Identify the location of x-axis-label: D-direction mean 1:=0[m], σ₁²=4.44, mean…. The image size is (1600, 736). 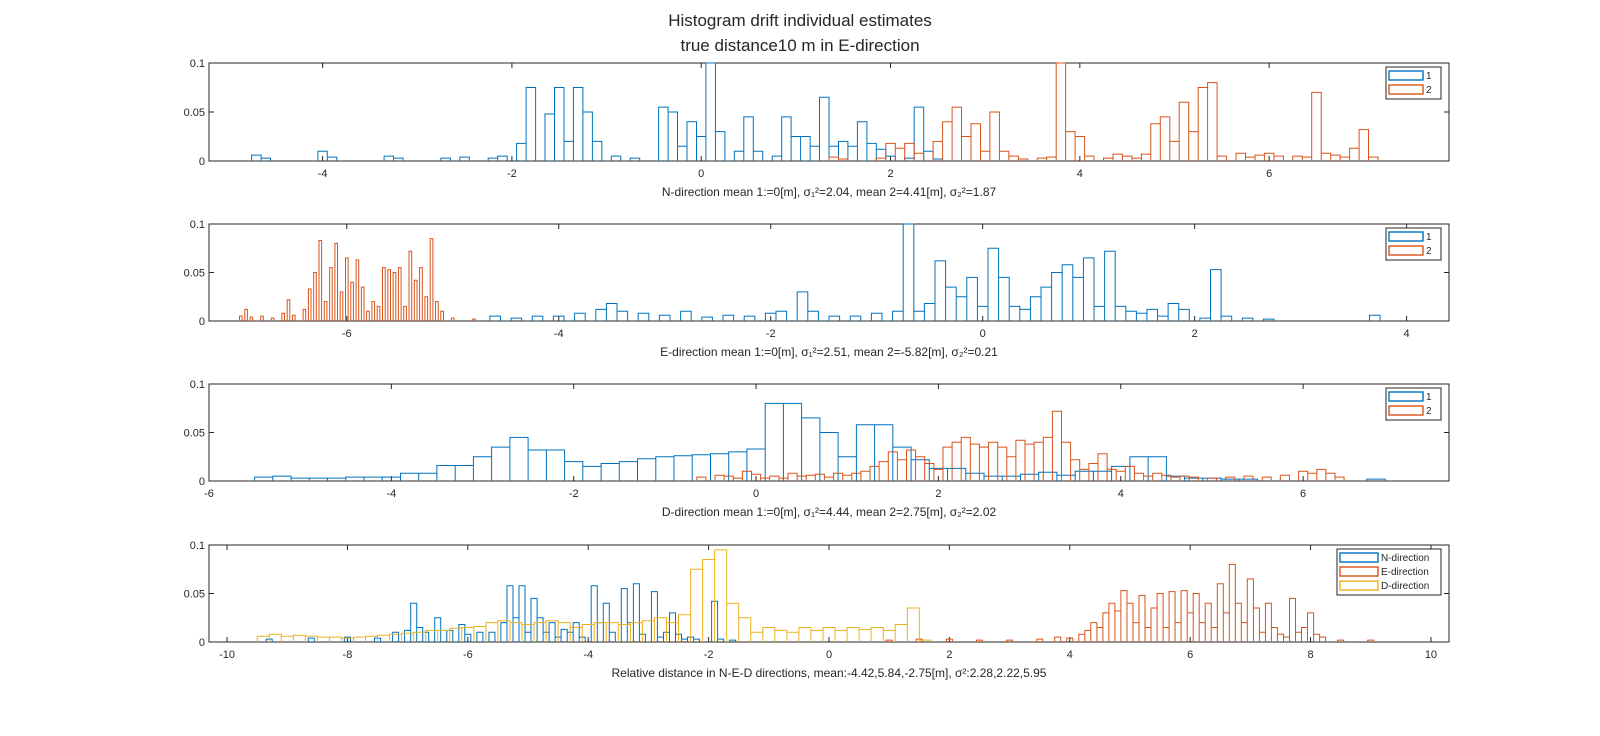
(829, 512).